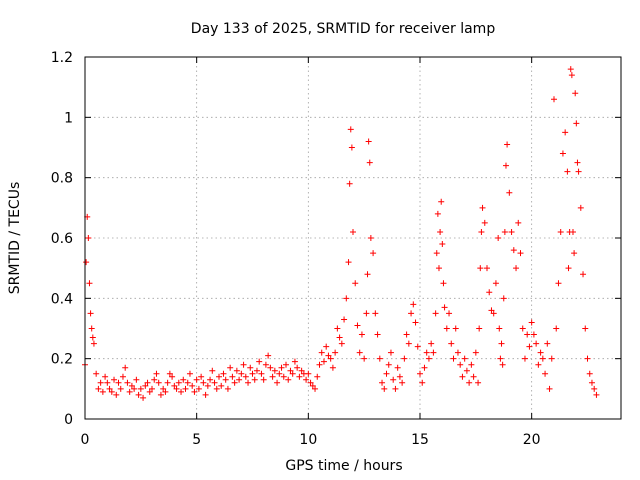 The width and height of the screenshot is (640, 480). I want to click on x-tick-label: 20, so click(532, 440).